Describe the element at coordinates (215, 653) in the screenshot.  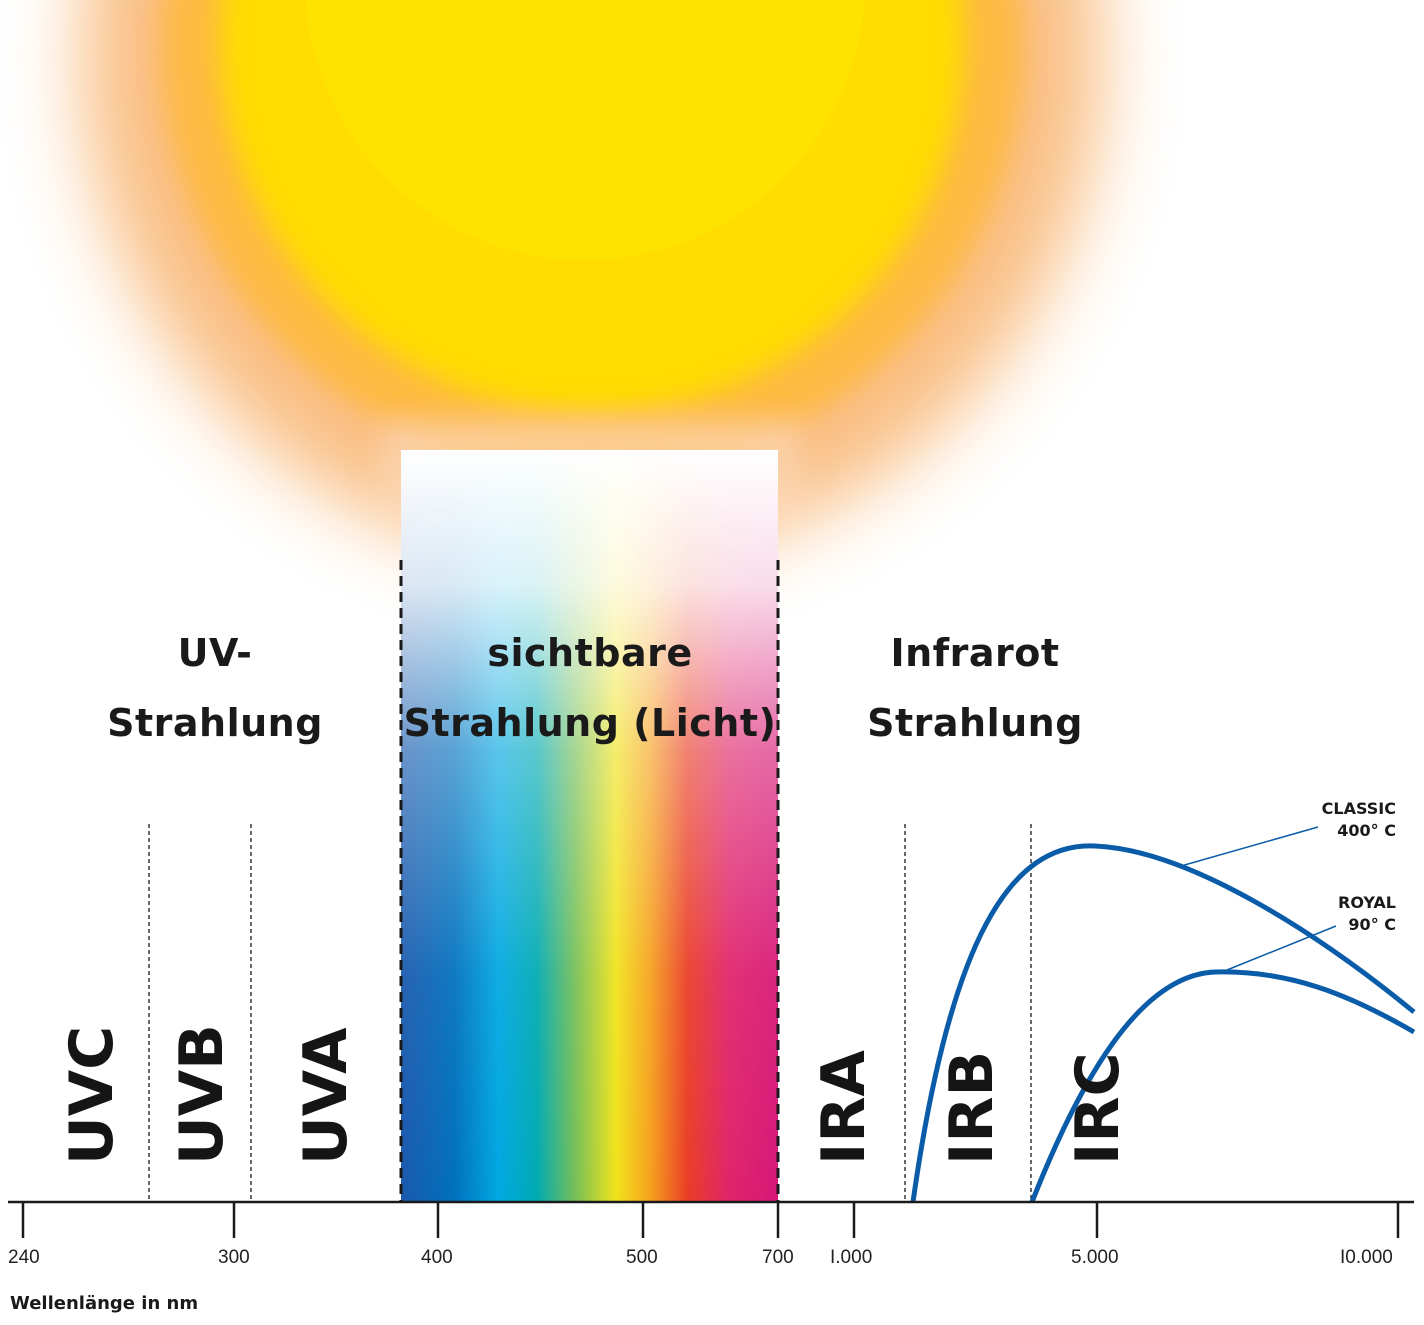
I see `uv-label-line1: UV-` at that location.